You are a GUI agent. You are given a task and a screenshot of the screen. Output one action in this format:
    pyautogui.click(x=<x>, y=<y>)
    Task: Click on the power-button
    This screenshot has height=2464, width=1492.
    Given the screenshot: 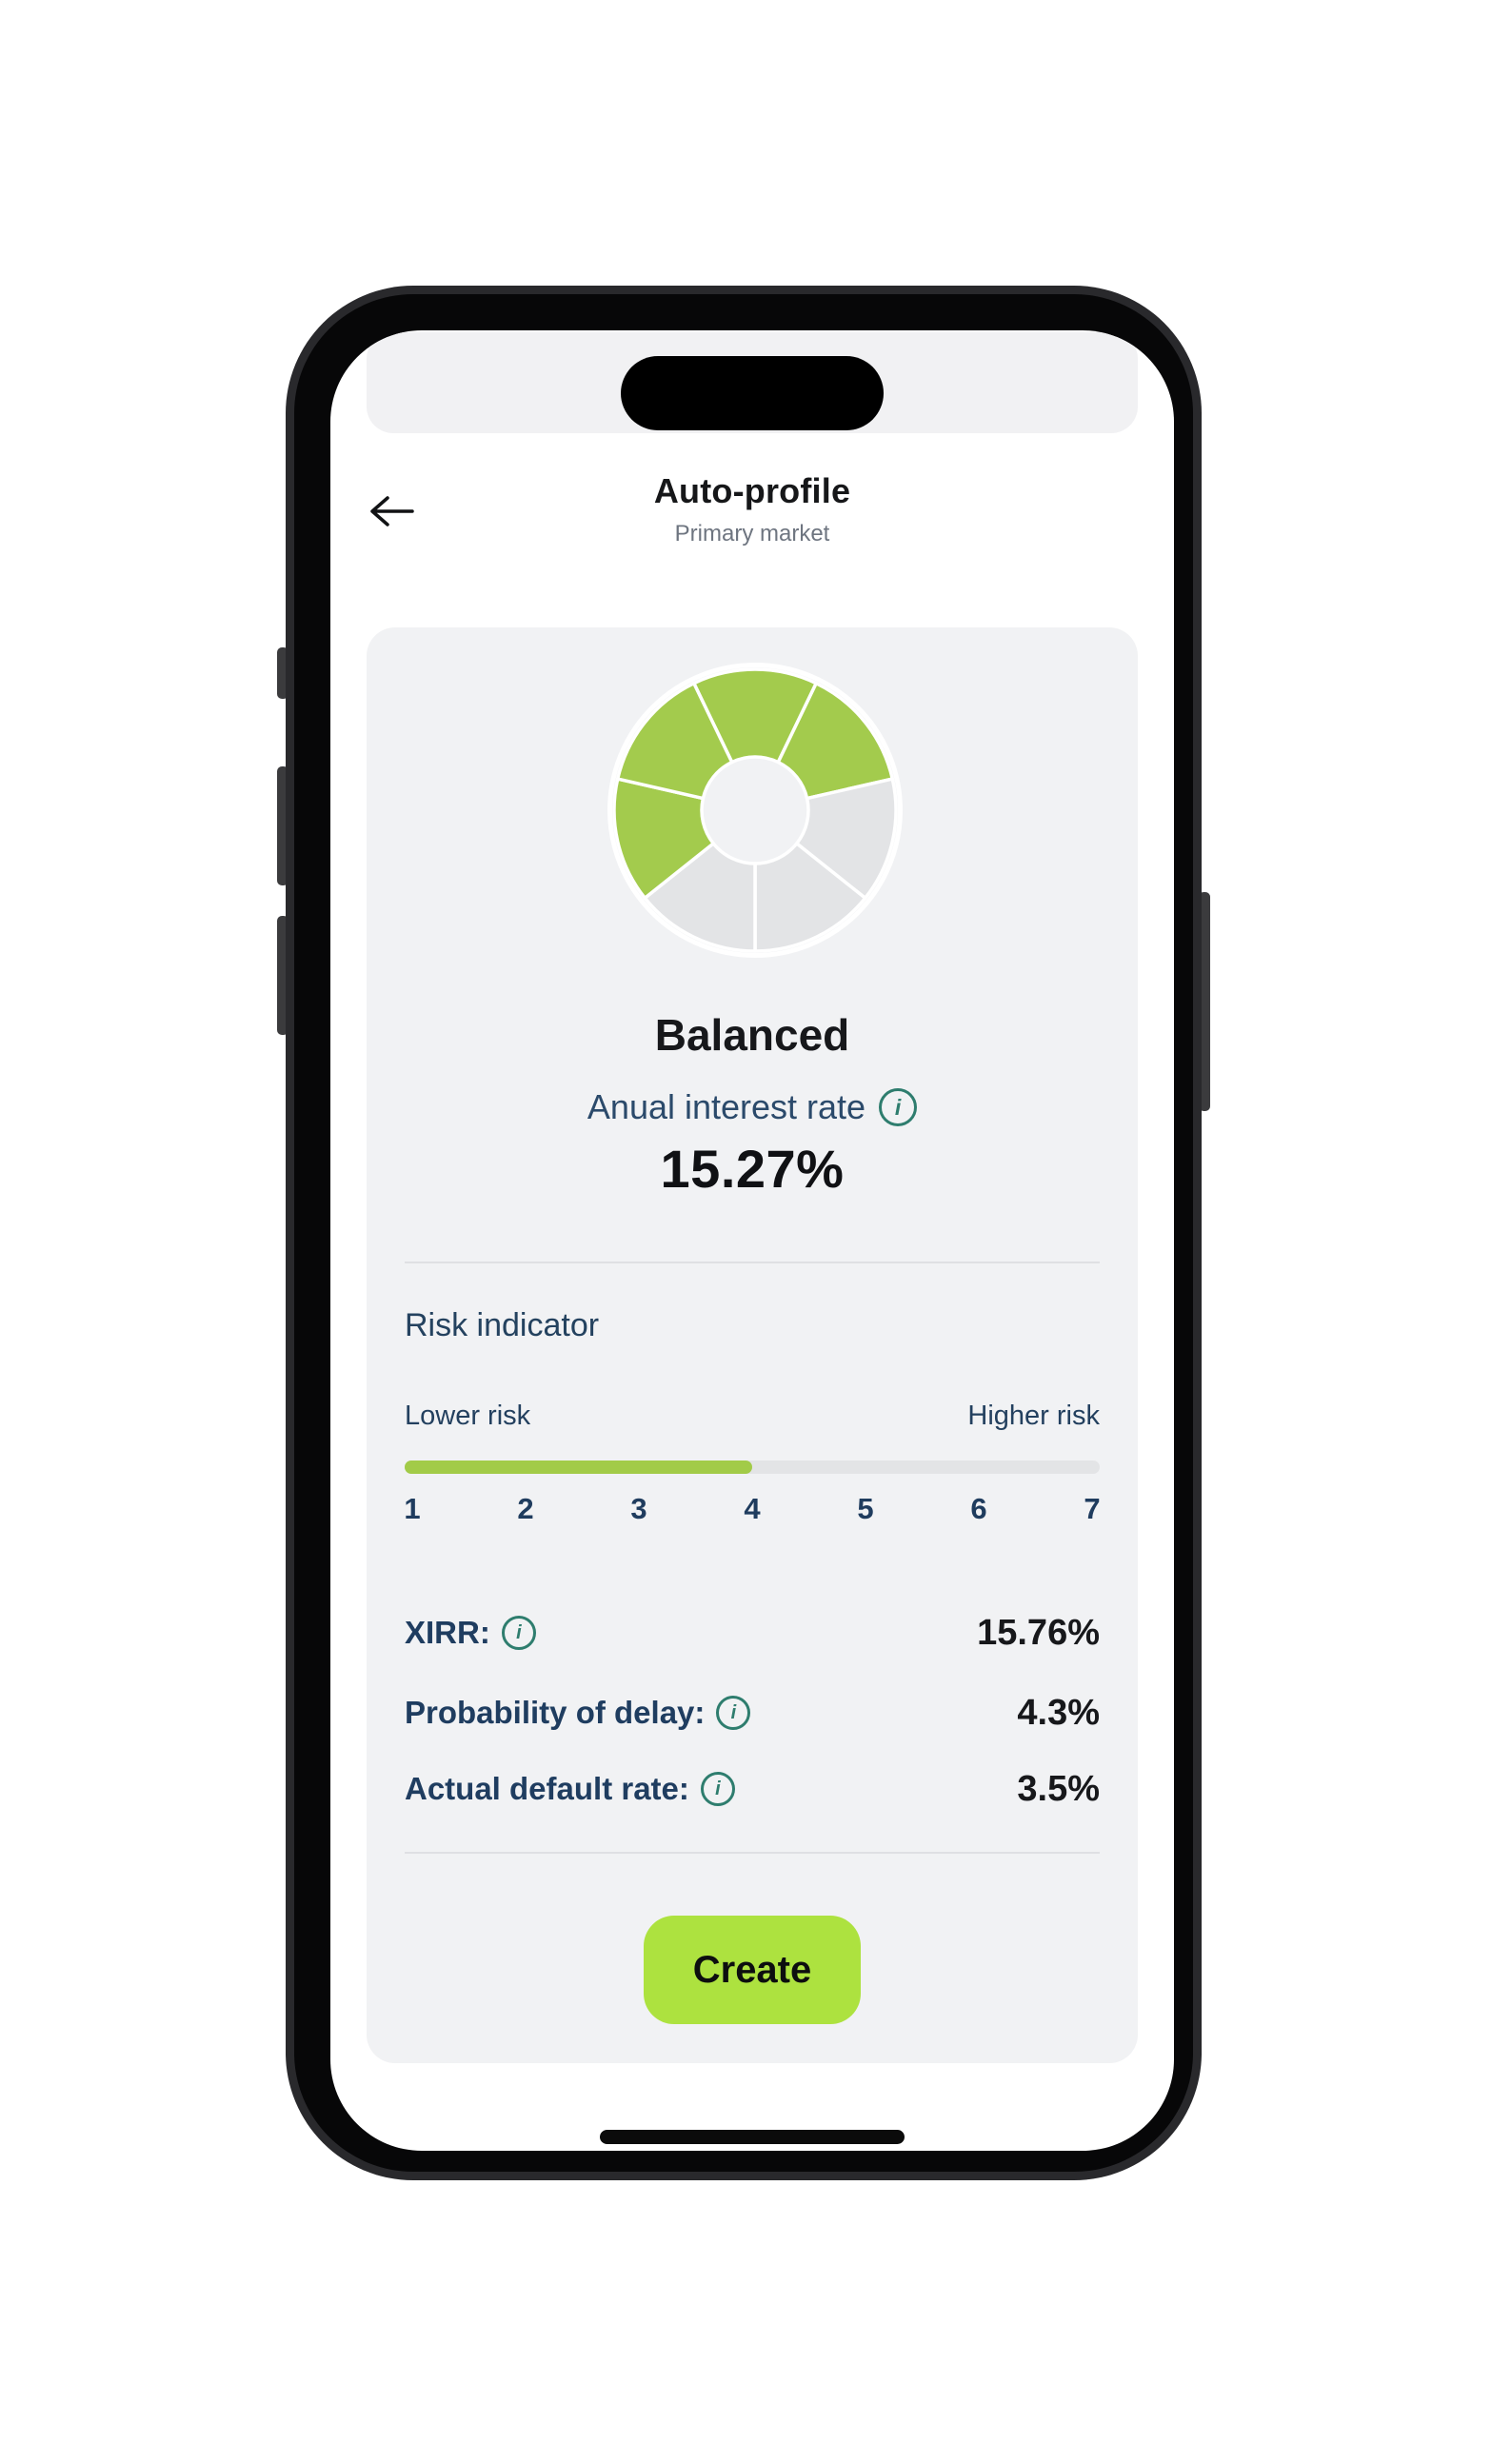 What is the action you would take?
    pyautogui.click(x=1204, y=1001)
    